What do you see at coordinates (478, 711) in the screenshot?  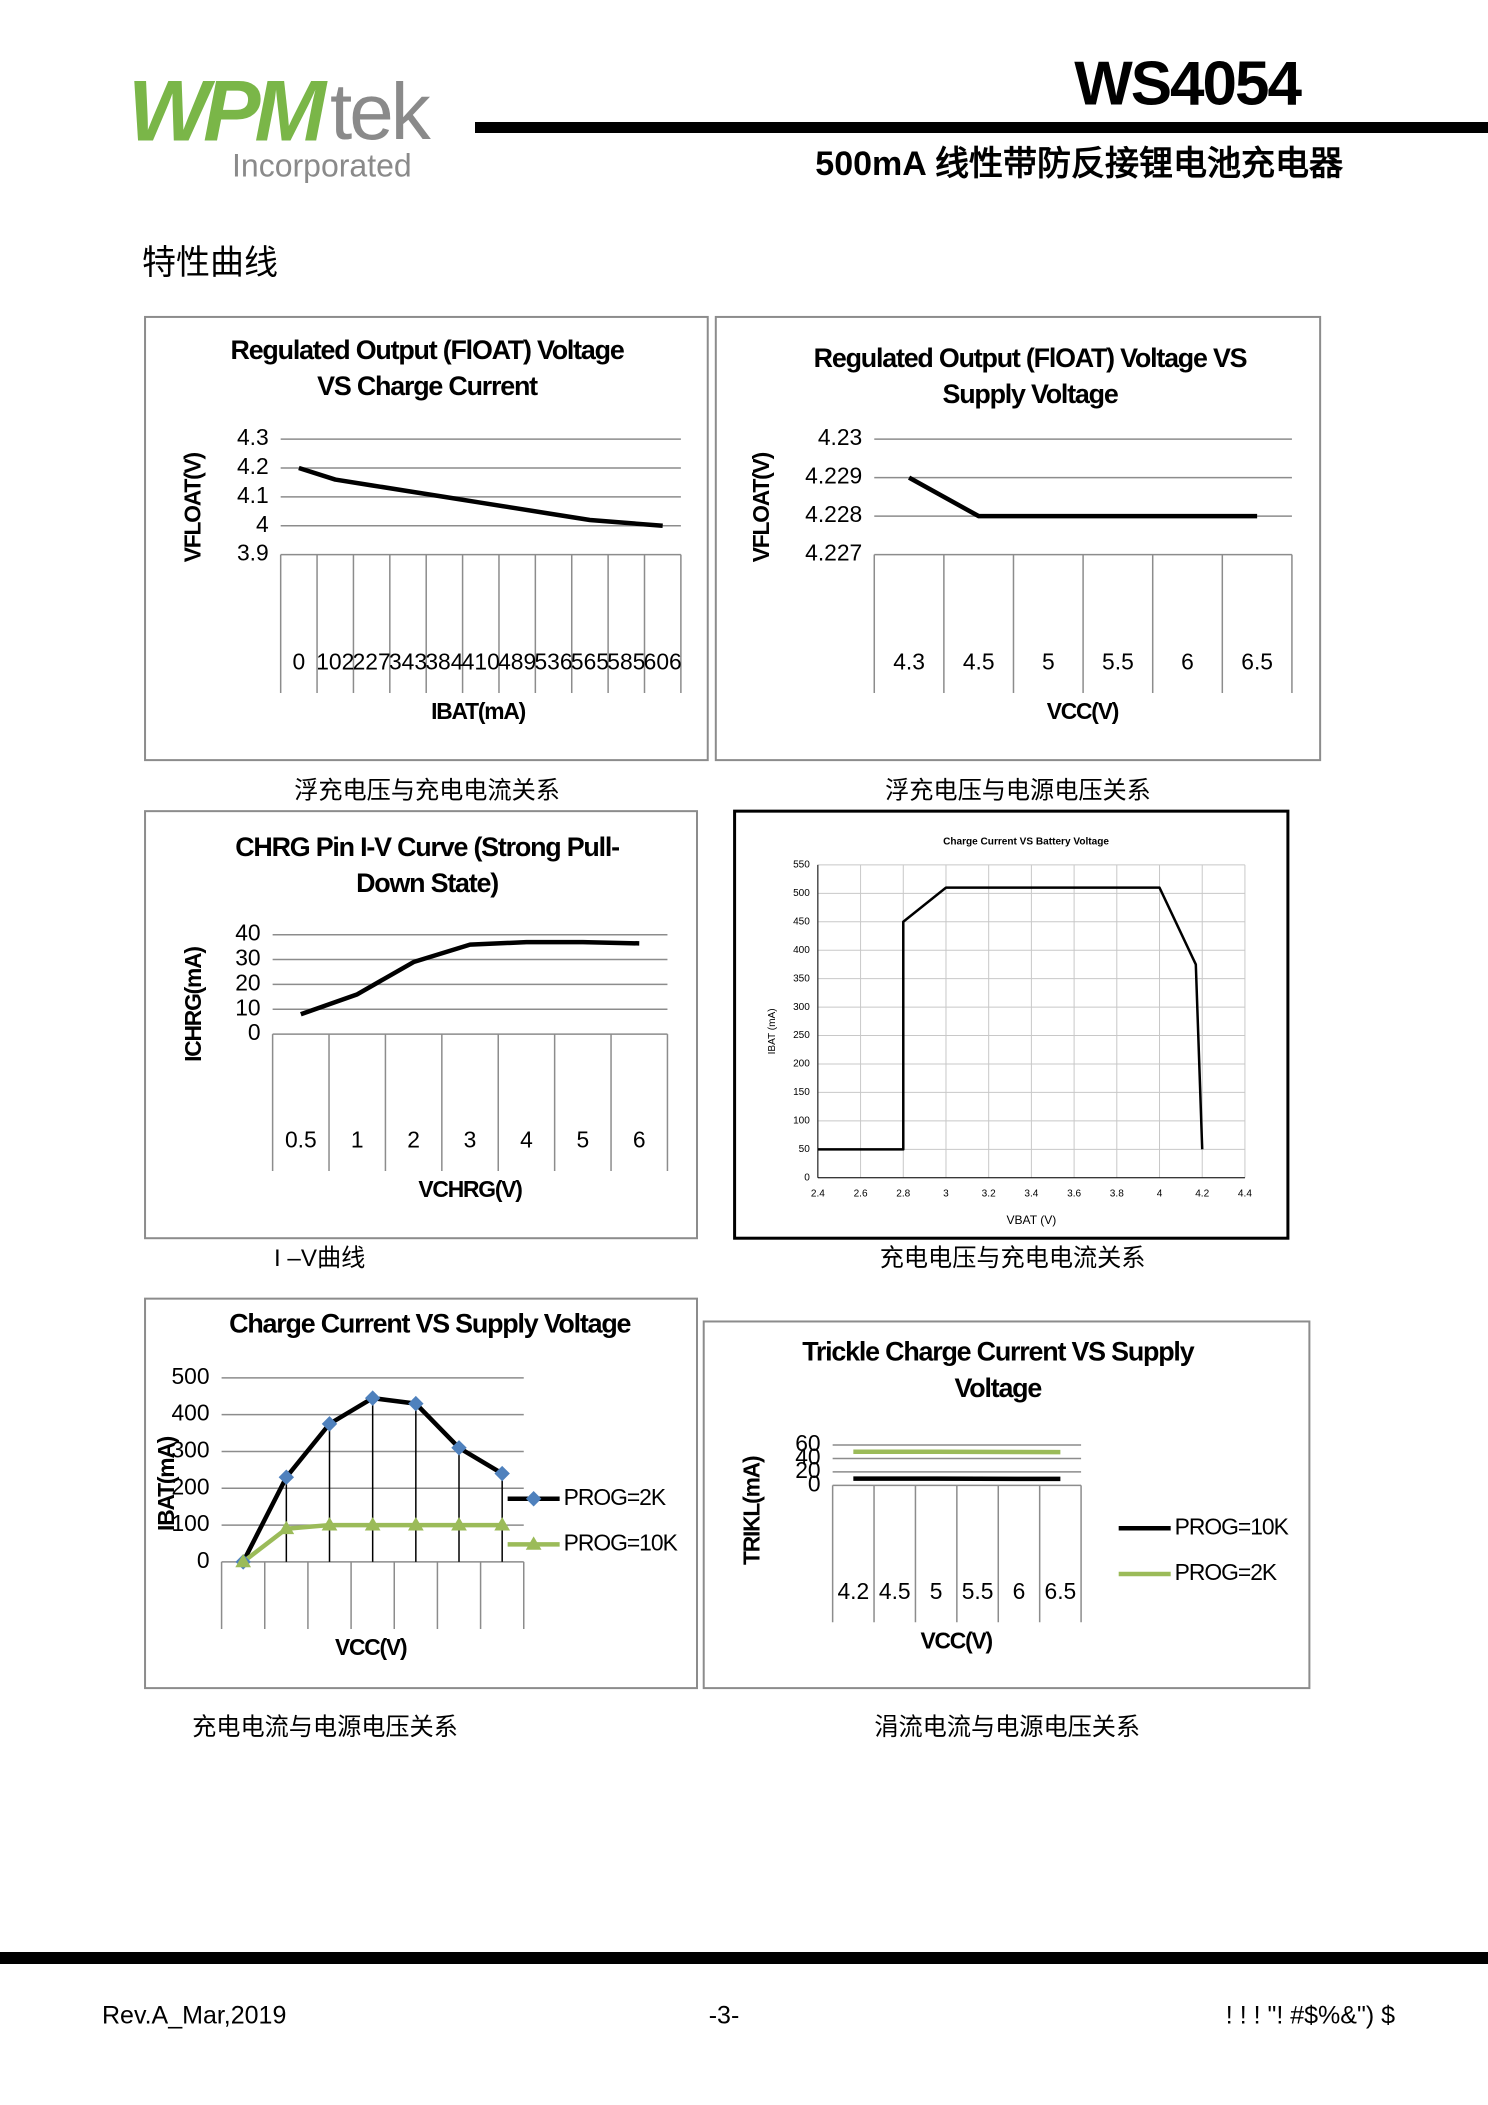 I see `x-axis-label: IBAT(mA)` at bounding box center [478, 711].